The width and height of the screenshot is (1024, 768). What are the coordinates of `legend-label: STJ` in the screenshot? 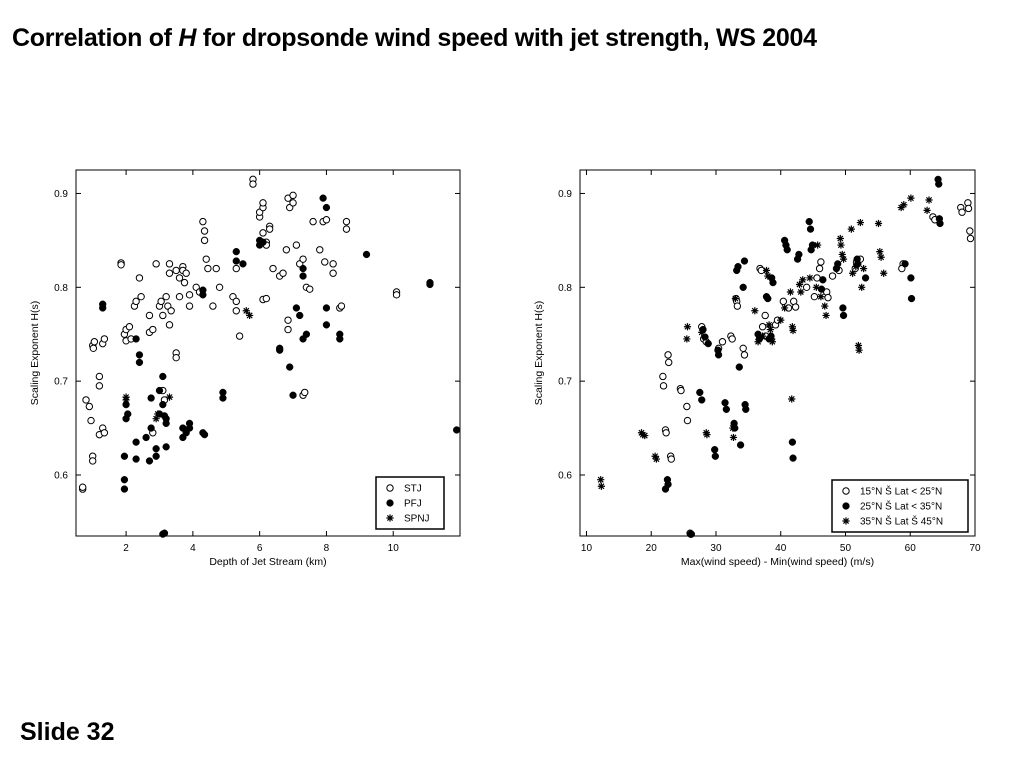 It's located at (413, 489).